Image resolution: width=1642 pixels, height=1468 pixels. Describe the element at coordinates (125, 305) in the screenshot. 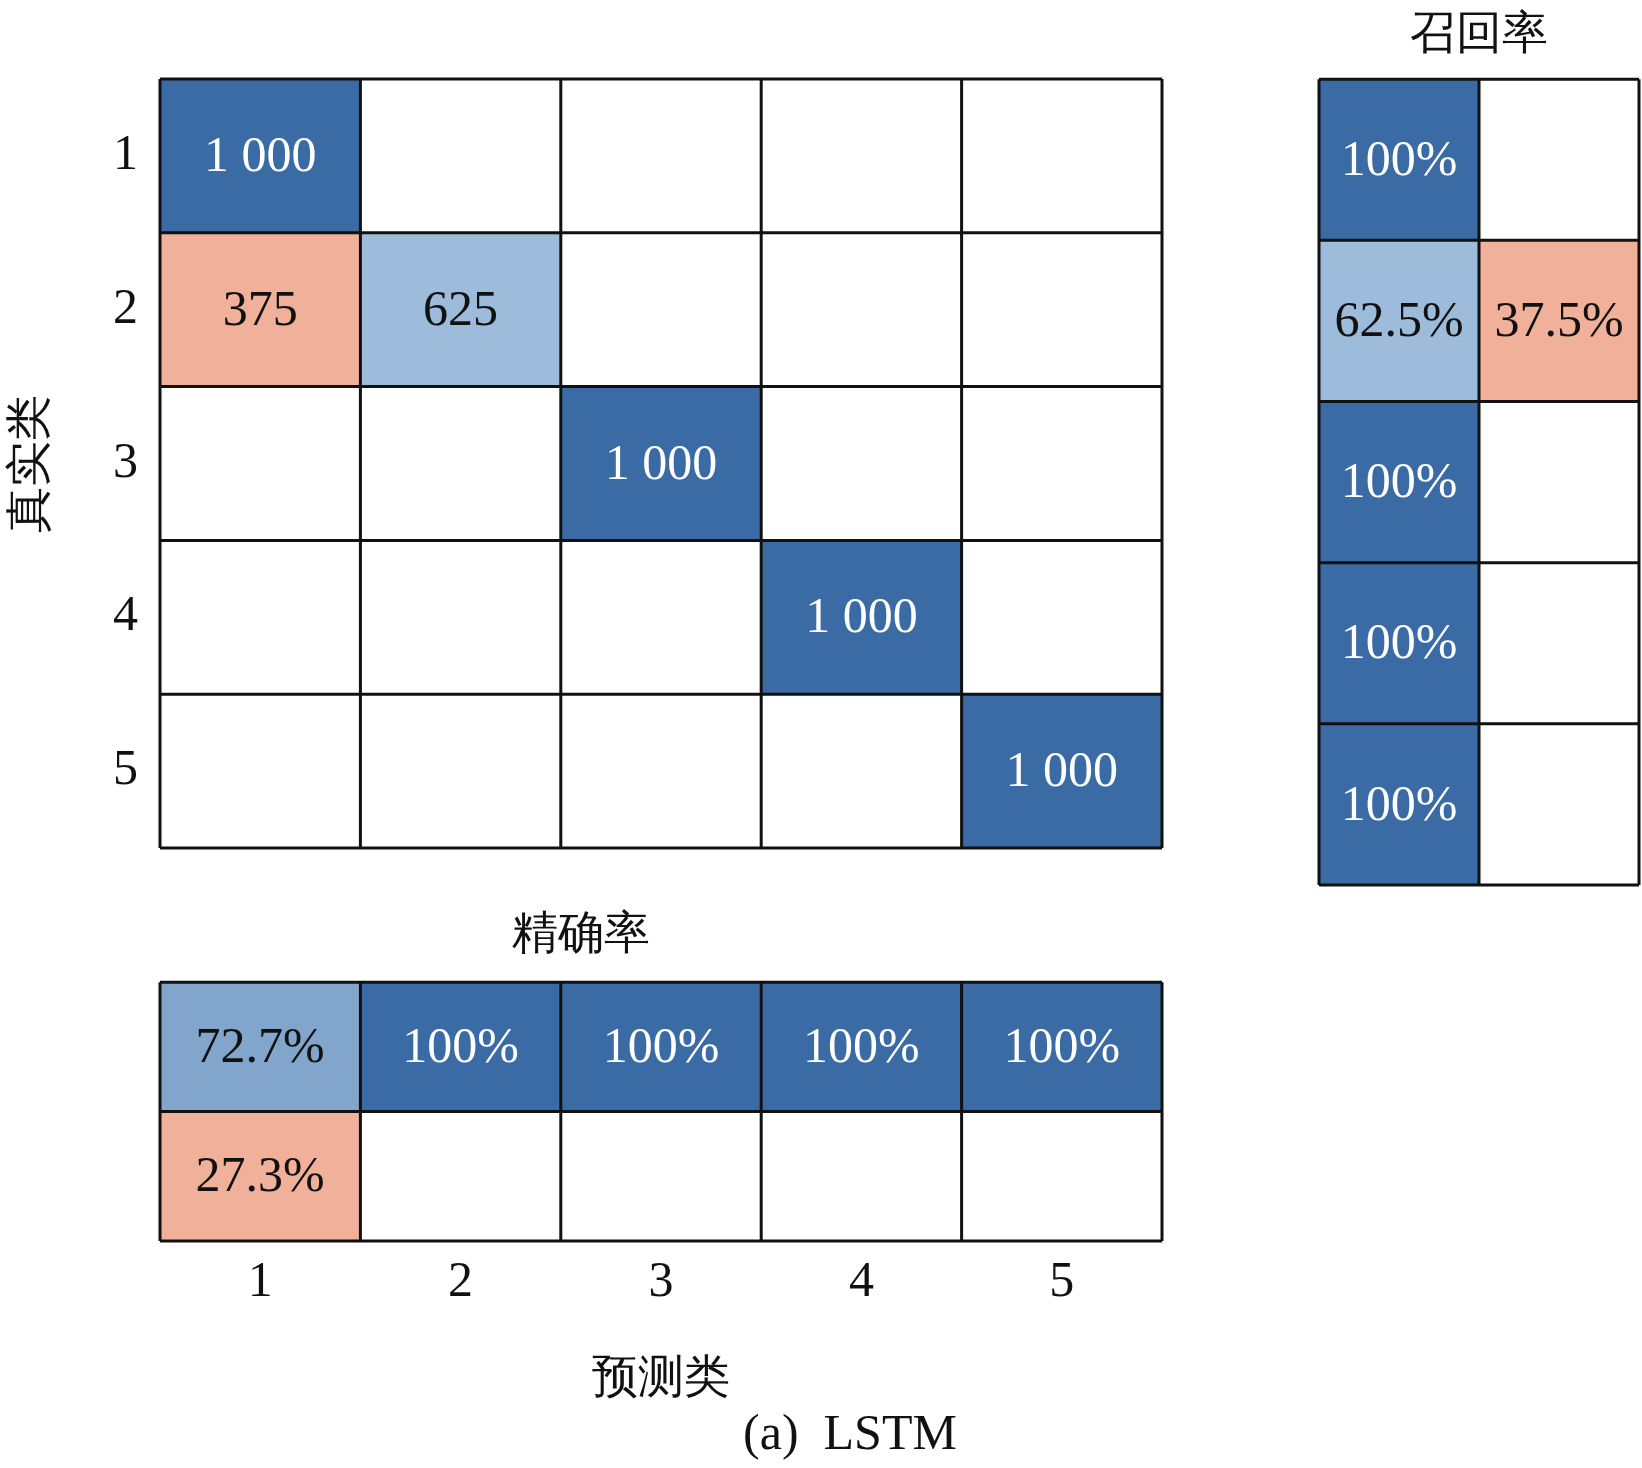

I see `y-tick-label: 2` at that location.